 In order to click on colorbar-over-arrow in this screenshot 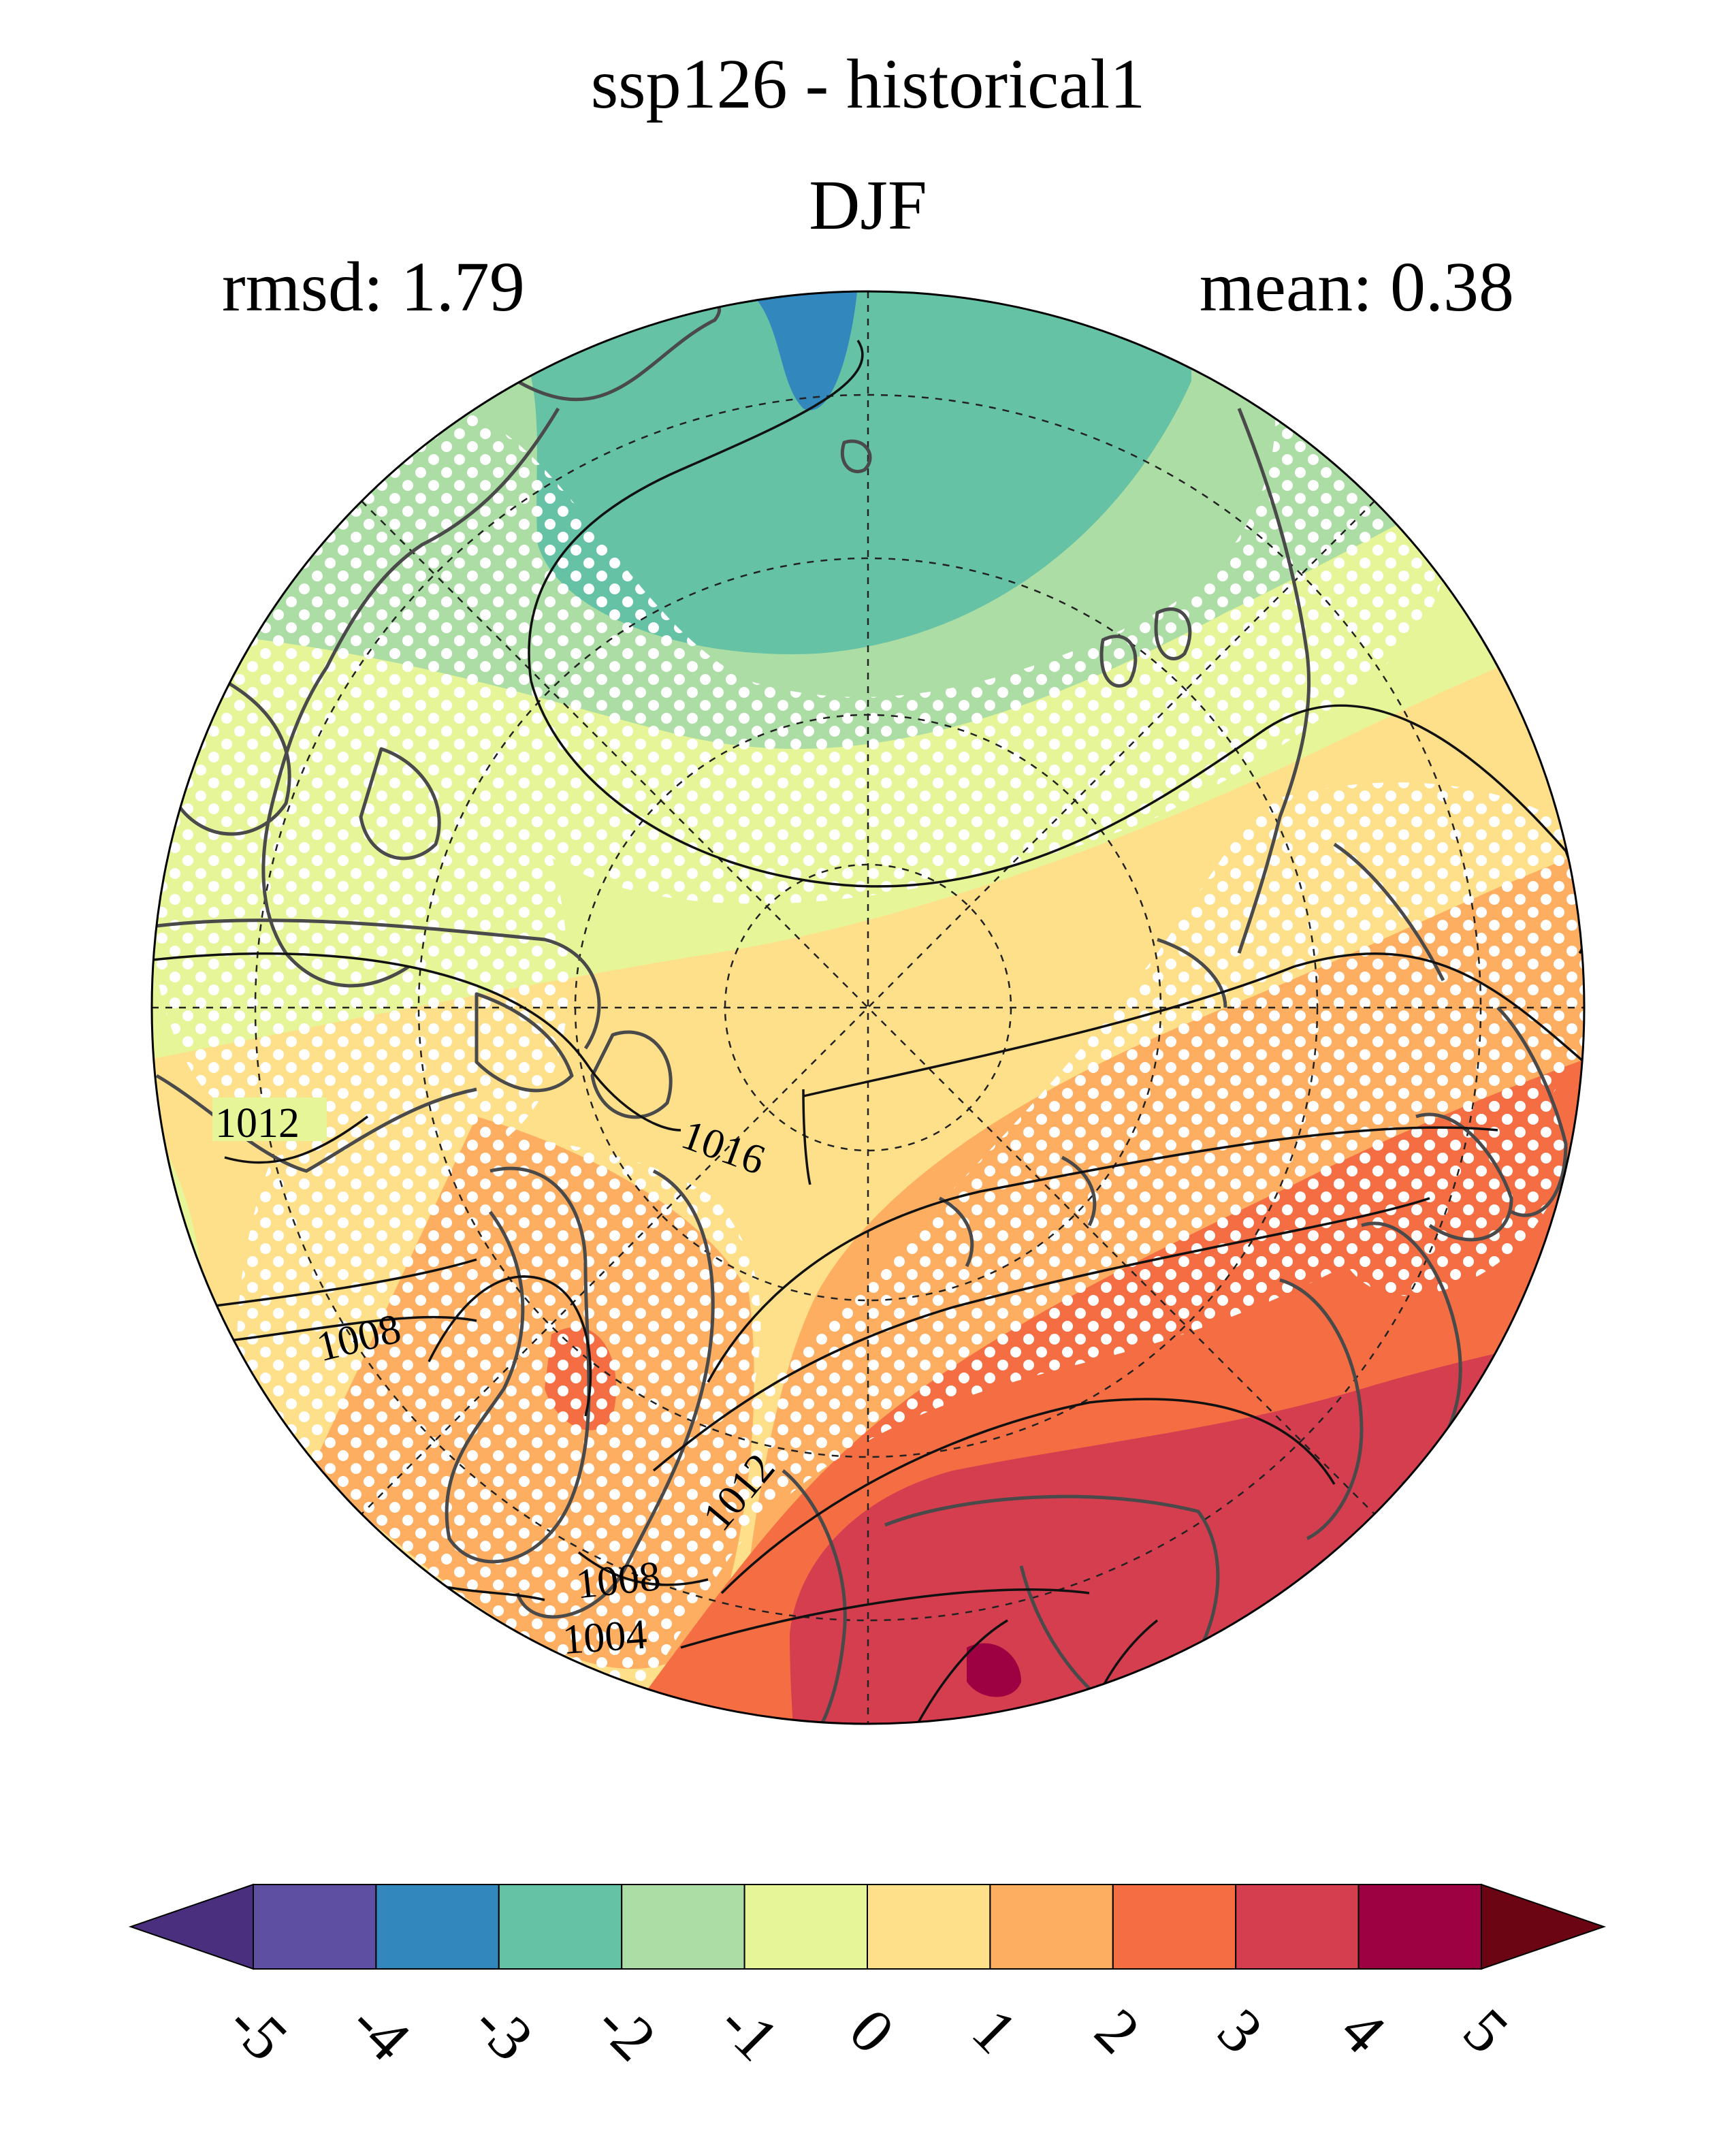, I will do `click(1544, 1927)`.